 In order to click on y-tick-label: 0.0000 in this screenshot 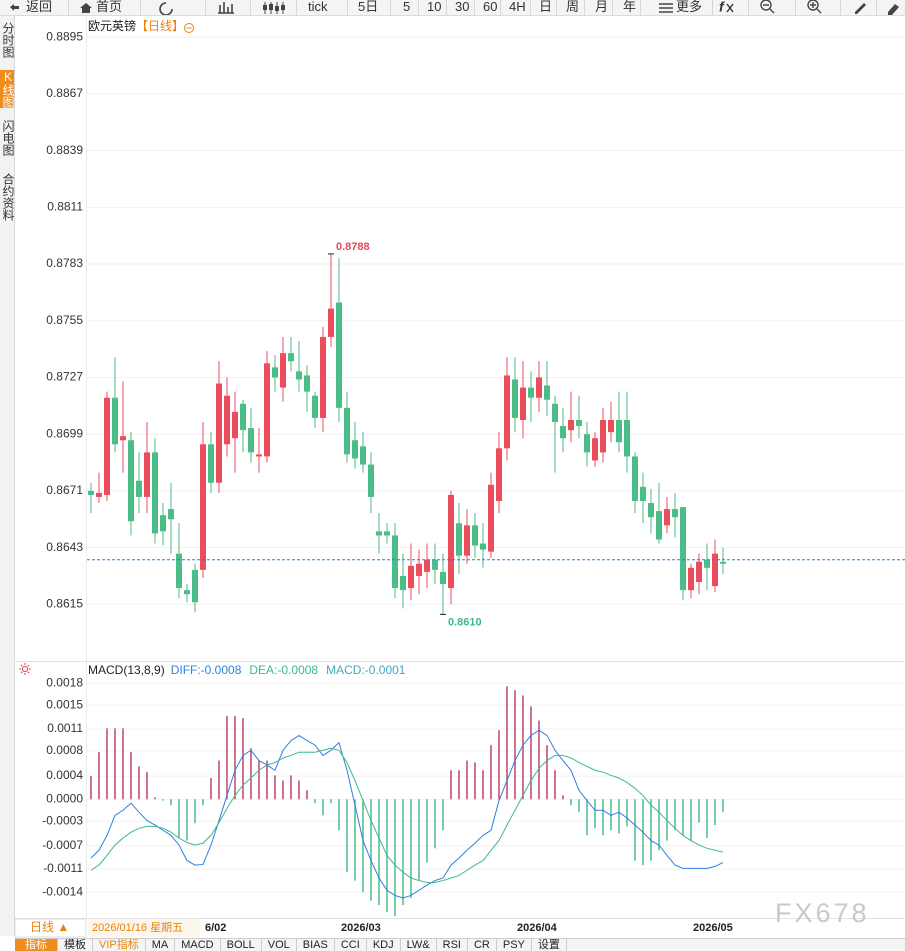, I will do `click(64, 798)`.